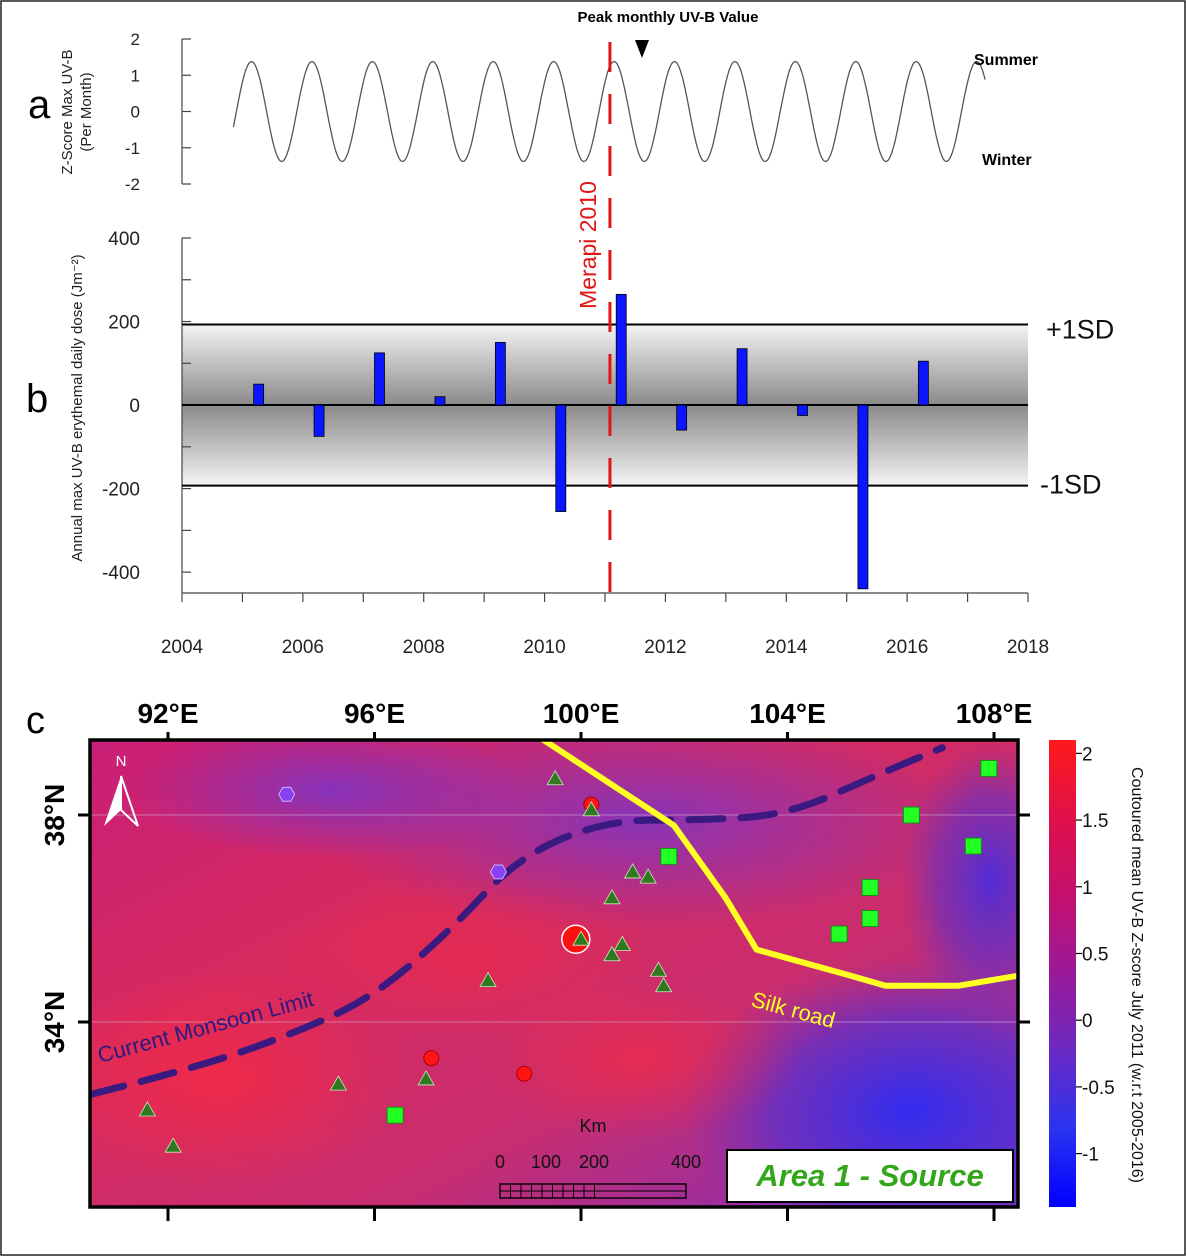 The width and height of the screenshot is (1186, 1256). Describe the element at coordinates (994, 713) in the screenshot. I see `map-lon-label: 108°E` at that location.